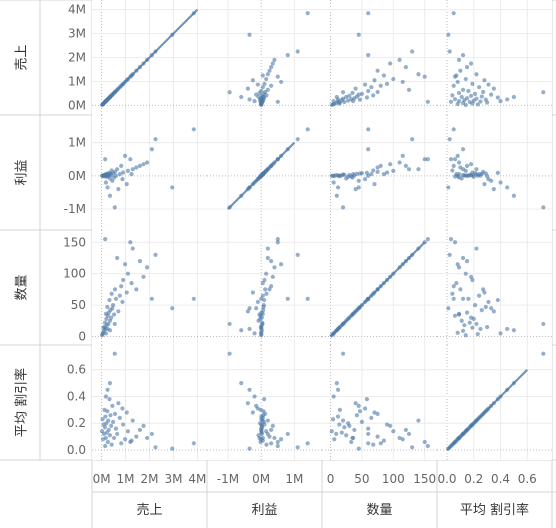 Image resolution: width=556 pixels, height=528 pixels. What do you see at coordinates (78, 305) in the screenshot?
I see `y-tick-label: 50` at bounding box center [78, 305].